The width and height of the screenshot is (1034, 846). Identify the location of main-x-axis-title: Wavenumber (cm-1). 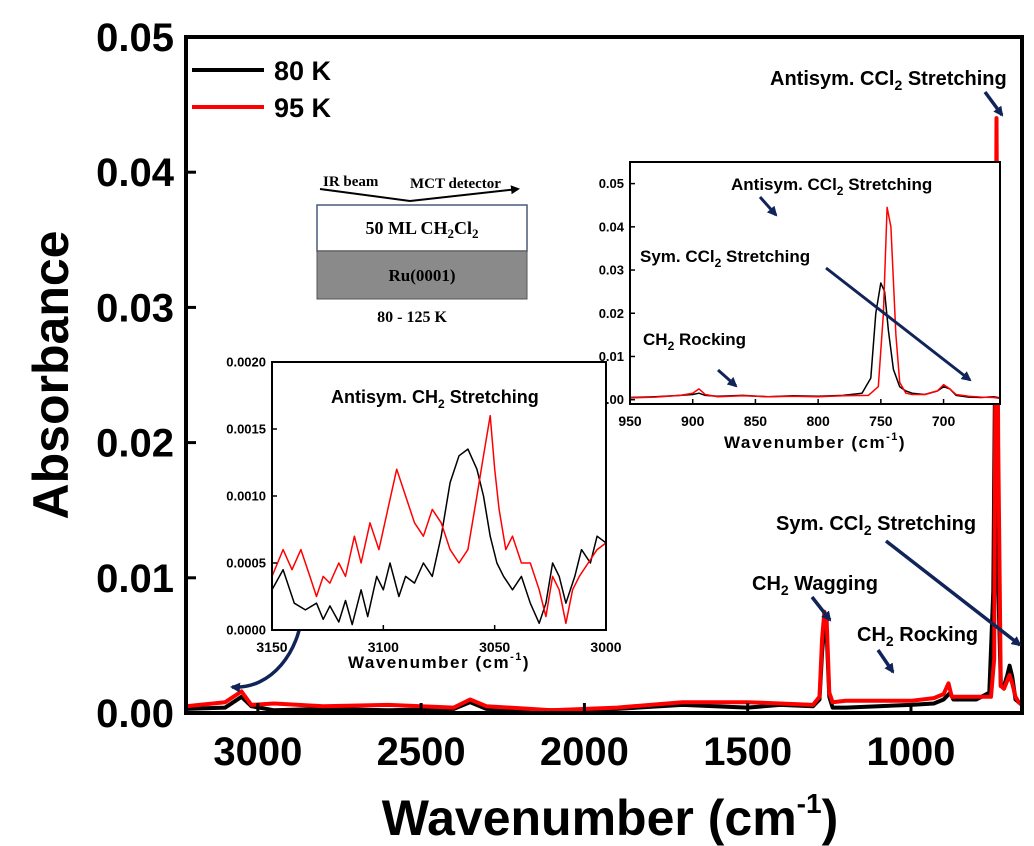
(610, 817).